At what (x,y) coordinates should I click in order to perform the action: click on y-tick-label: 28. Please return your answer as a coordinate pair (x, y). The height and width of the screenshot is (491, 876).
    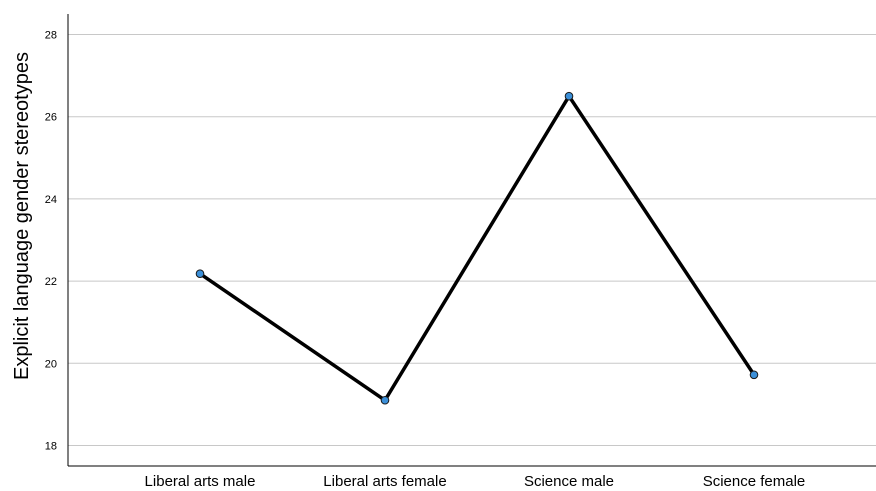
    Looking at the image, I should click on (51, 36).